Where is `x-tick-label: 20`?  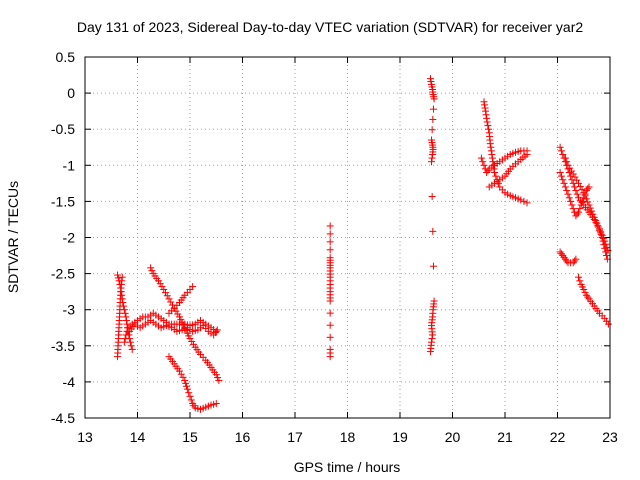 x-tick-label: 20 is located at coordinates (453, 437).